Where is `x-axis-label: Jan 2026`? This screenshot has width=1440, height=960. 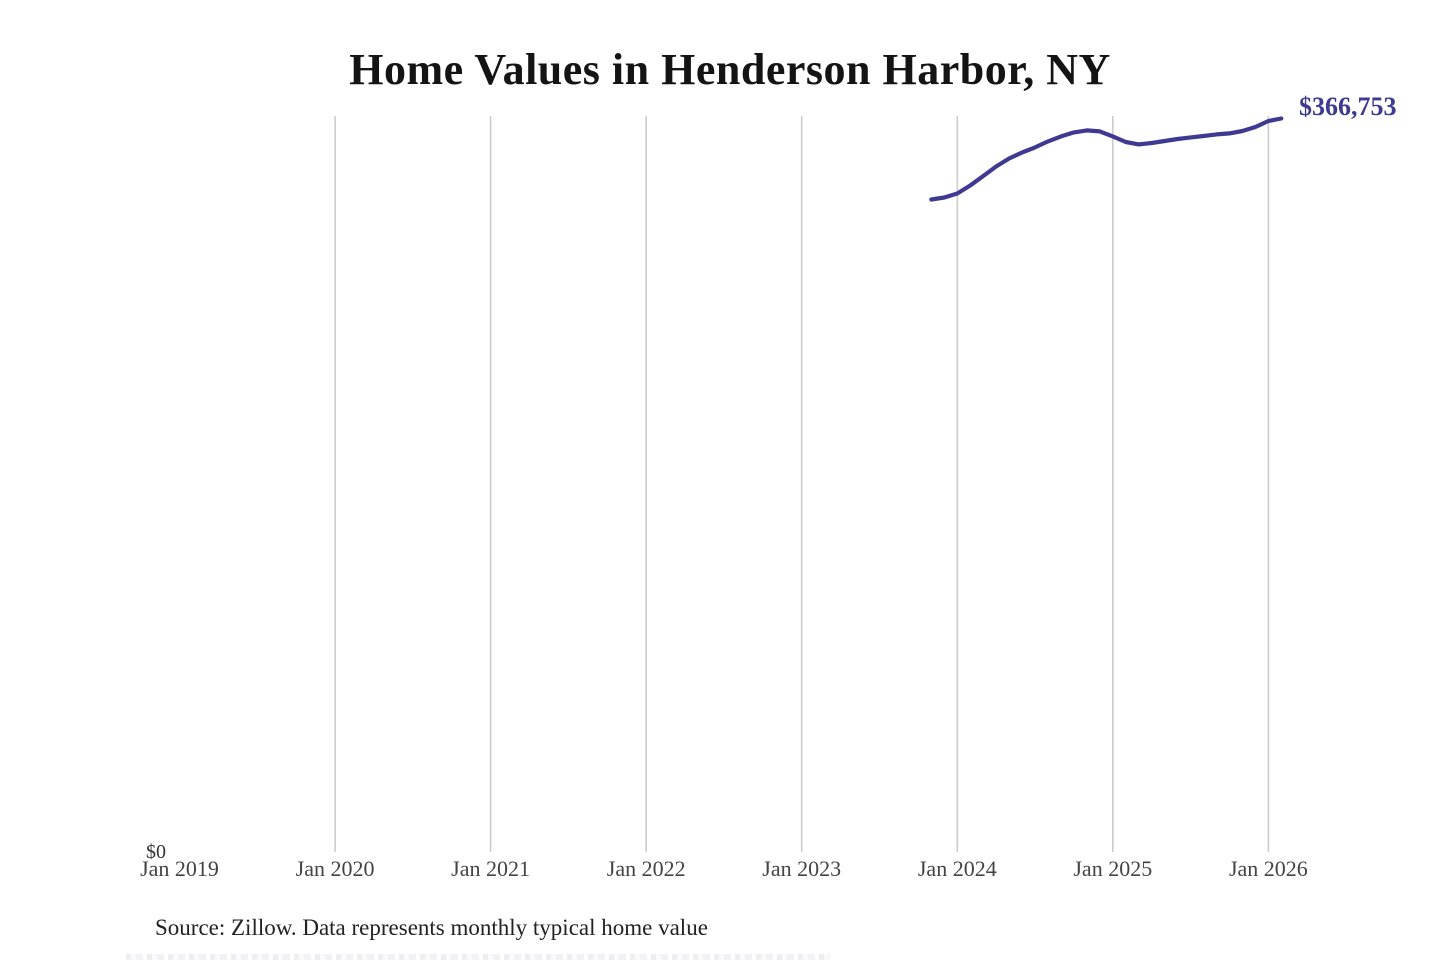 x-axis-label: Jan 2026 is located at coordinates (1268, 868).